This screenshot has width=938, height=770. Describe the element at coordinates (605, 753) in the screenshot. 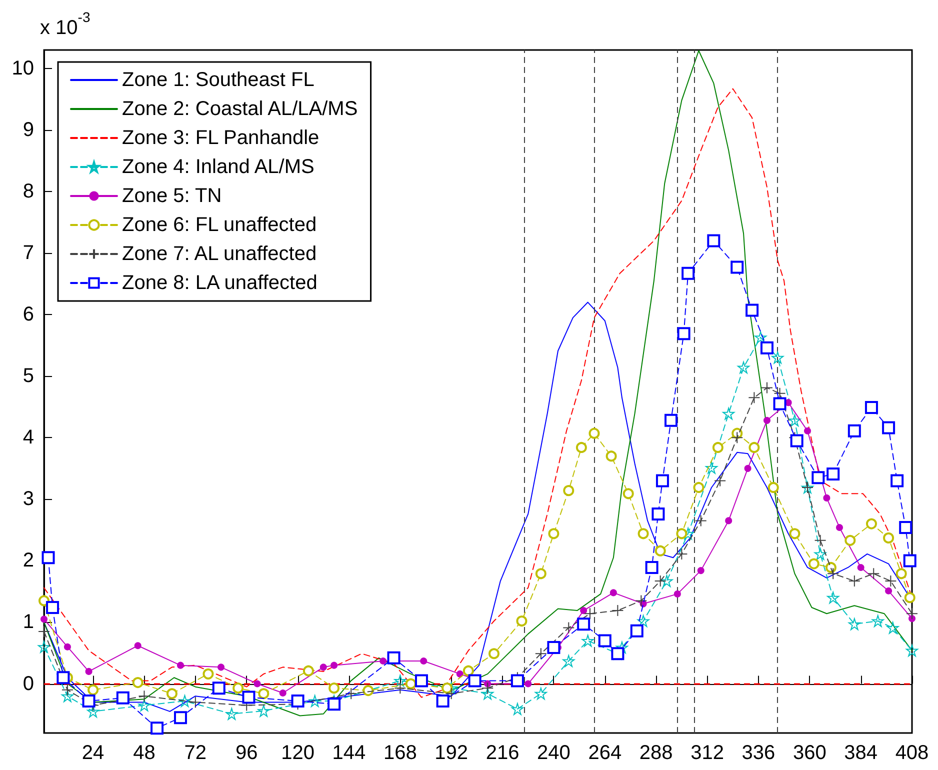

I see `x-tick-label: 264` at that location.